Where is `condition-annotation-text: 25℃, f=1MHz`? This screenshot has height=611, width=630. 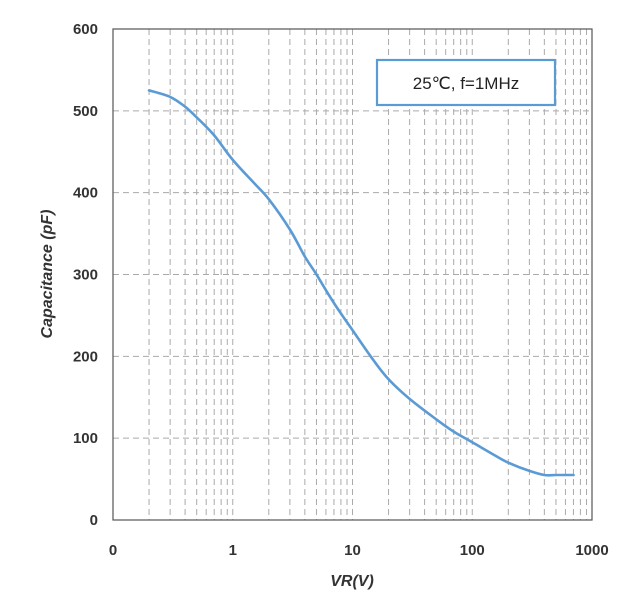
condition-annotation-text: 25℃, f=1MHz is located at coordinates (466, 83).